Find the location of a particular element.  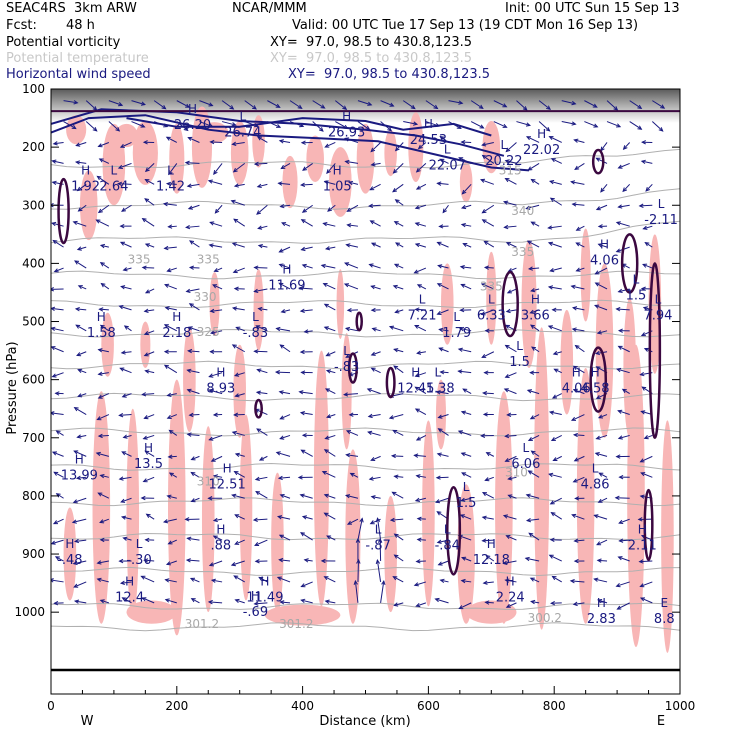

init-time: Init: 00 UTC Sun 15 Sep 13 is located at coordinates (592, 8).